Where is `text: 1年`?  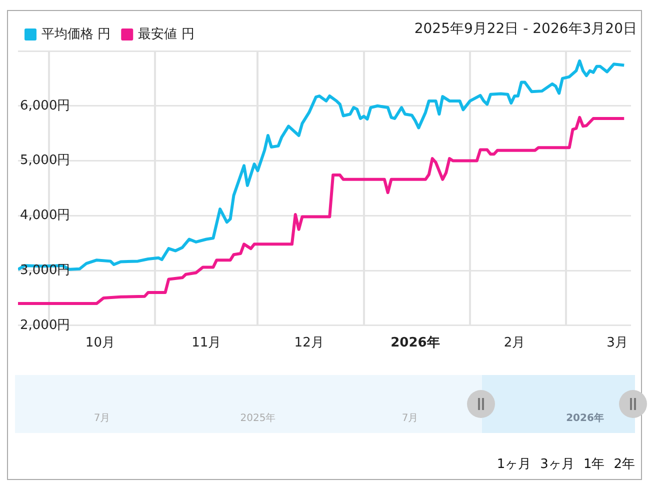 text: 1年 is located at coordinates (594, 464).